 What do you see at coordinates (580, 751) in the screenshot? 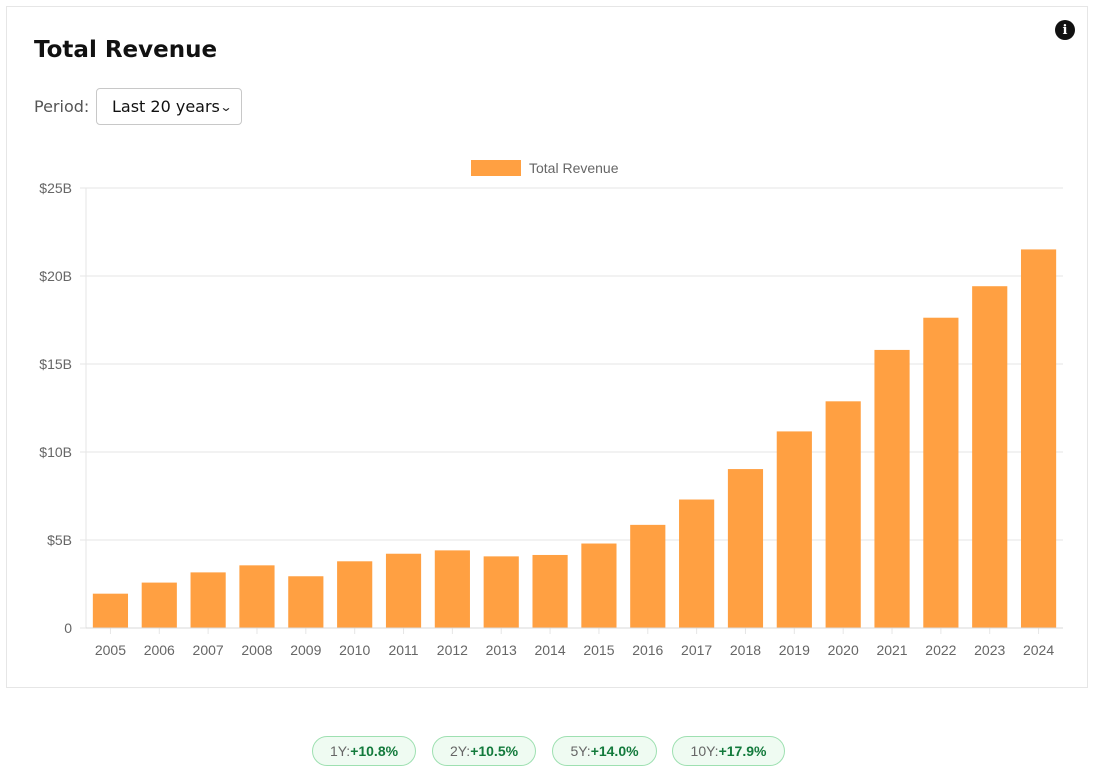
I see `growth-label: 5Y:` at bounding box center [580, 751].